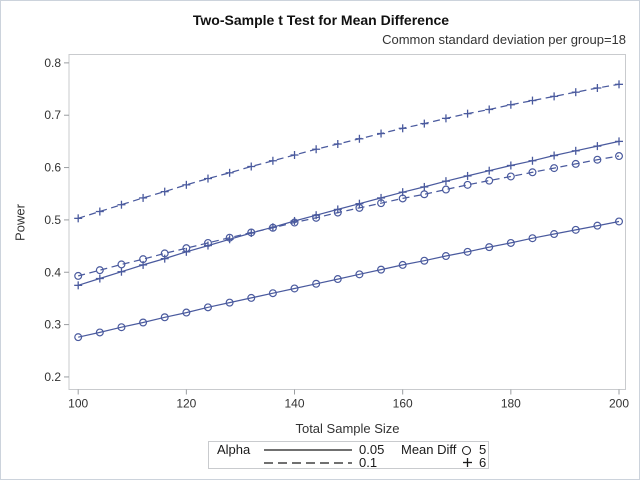  Describe the element at coordinates (52, 115) in the screenshot. I see `y-tick-label: 0.7` at that location.